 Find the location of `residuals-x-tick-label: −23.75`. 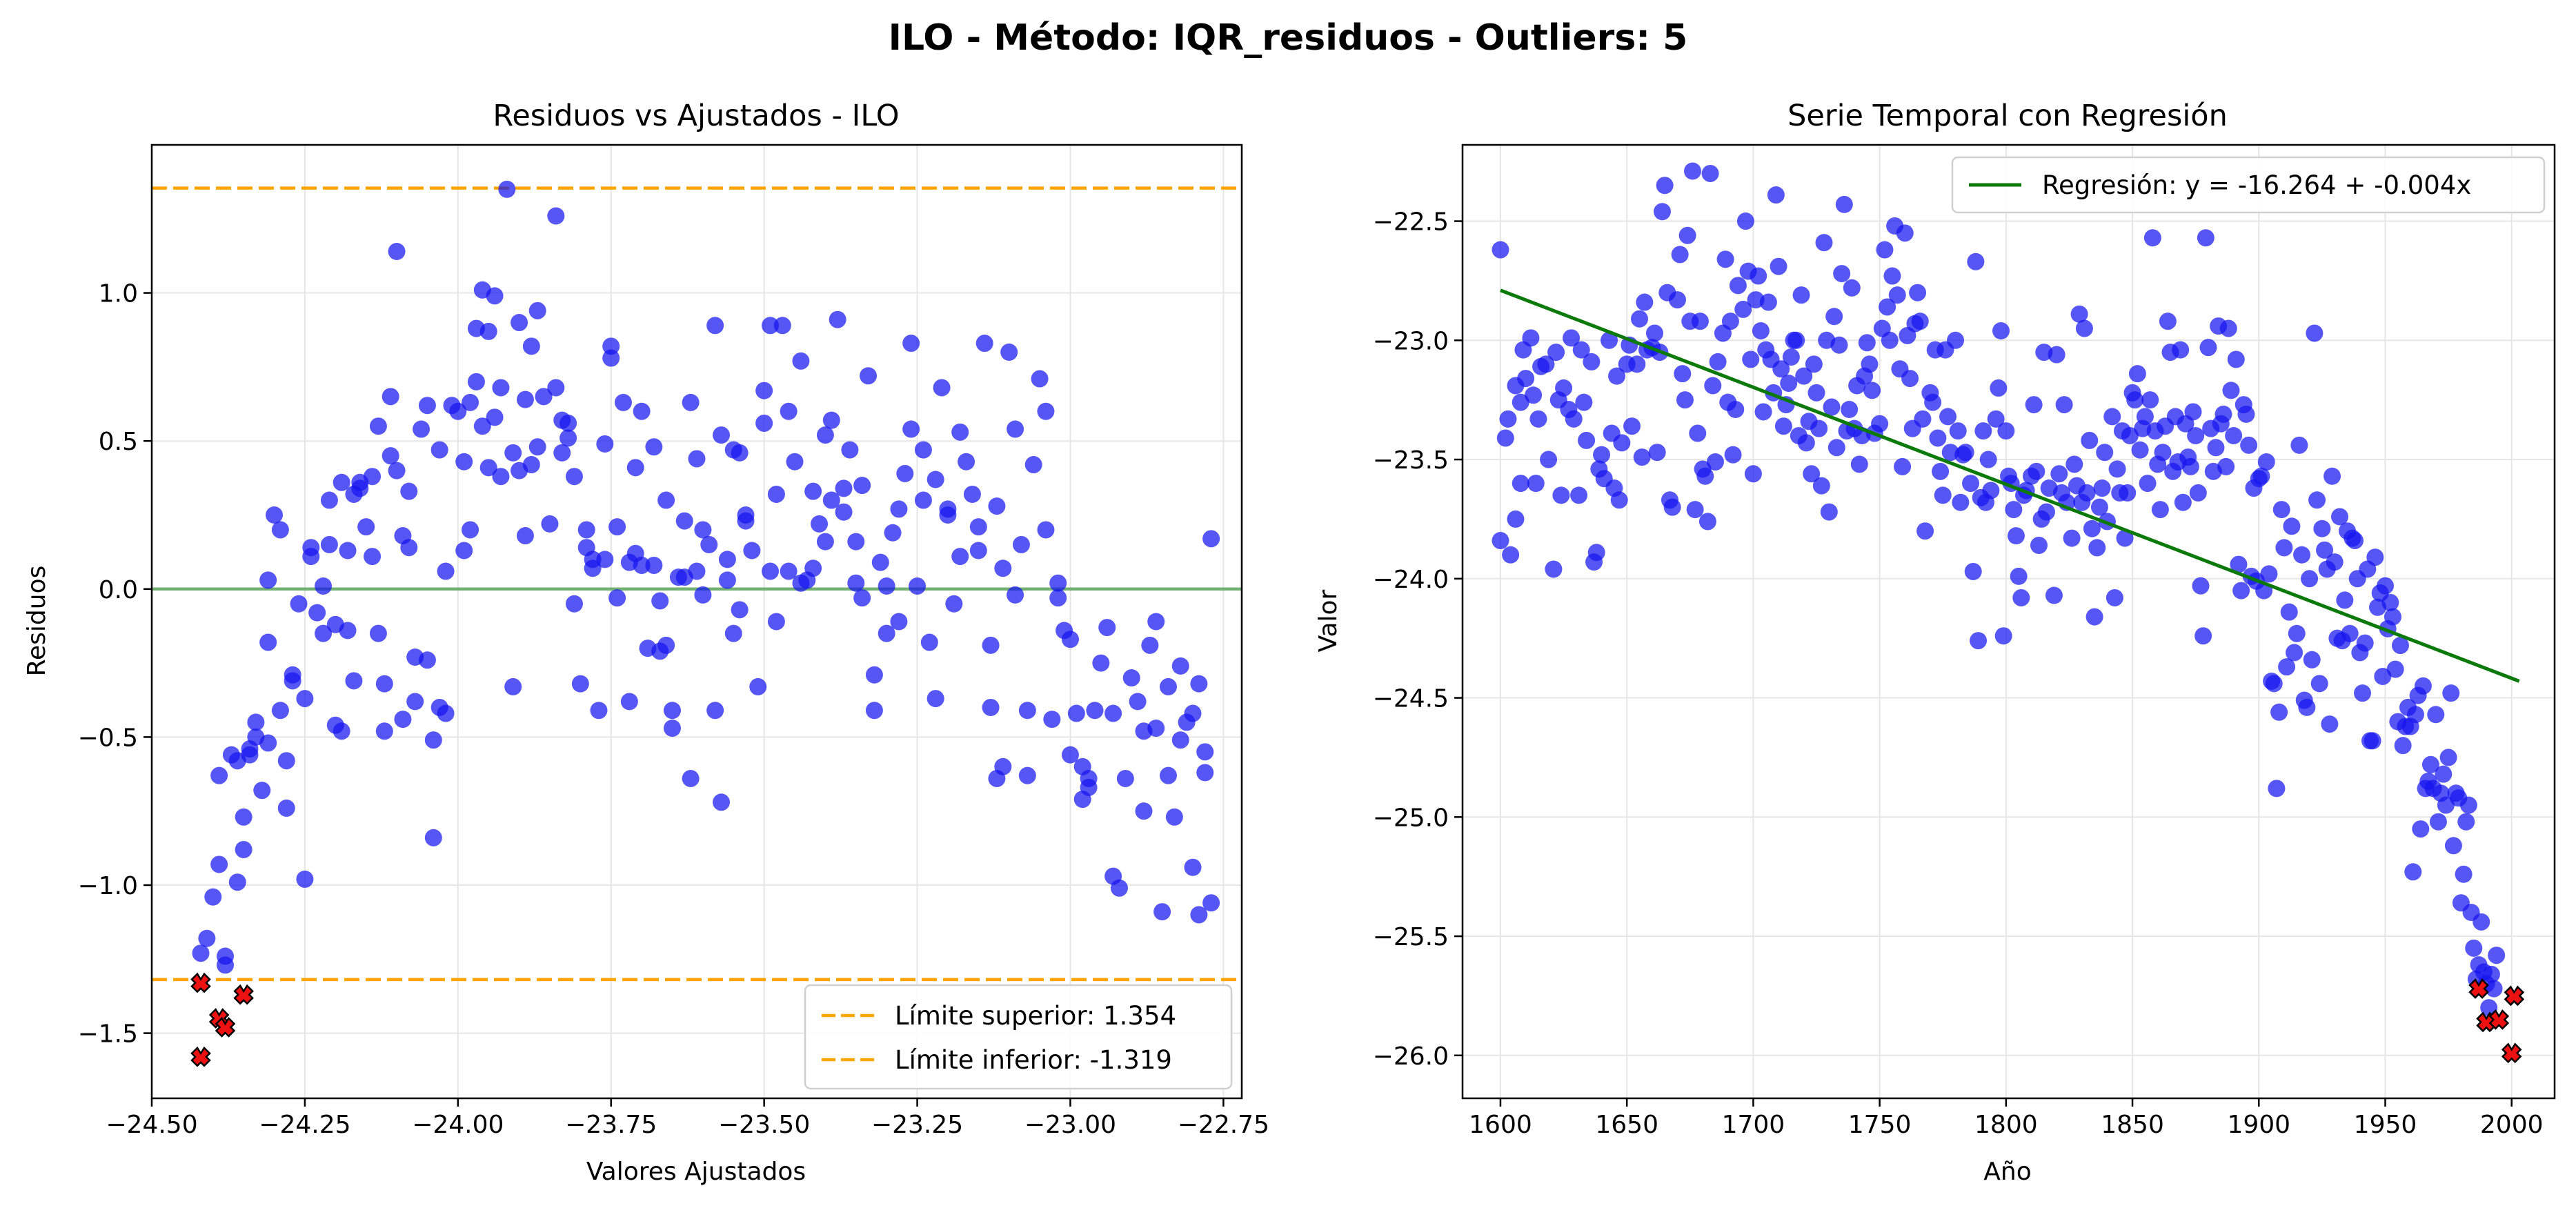

residuals-x-tick-label: −23.75 is located at coordinates (611, 1125).